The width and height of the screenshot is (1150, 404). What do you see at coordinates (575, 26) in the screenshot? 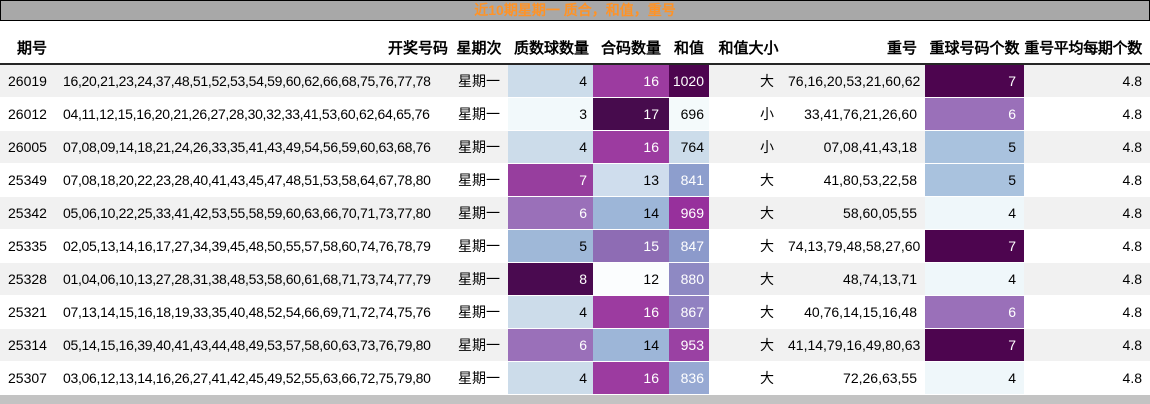
I see `spacer` at bounding box center [575, 26].